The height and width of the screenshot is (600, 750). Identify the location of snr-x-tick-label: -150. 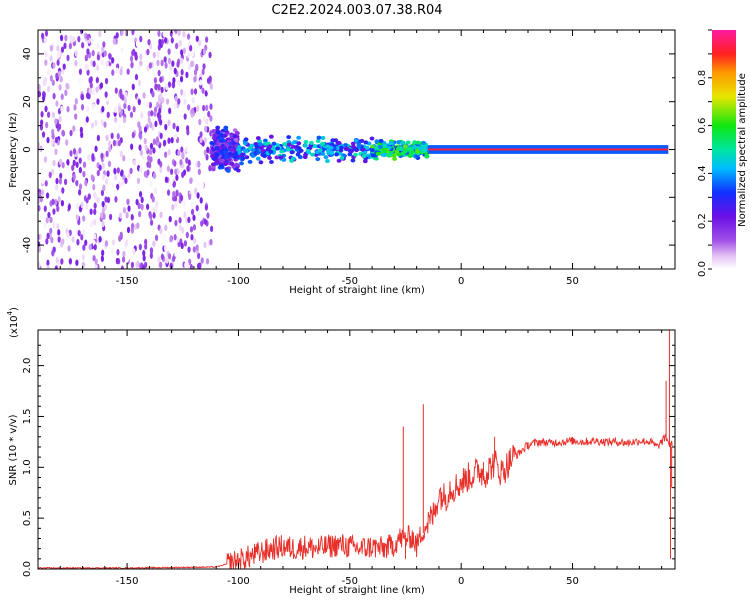
(127, 581).